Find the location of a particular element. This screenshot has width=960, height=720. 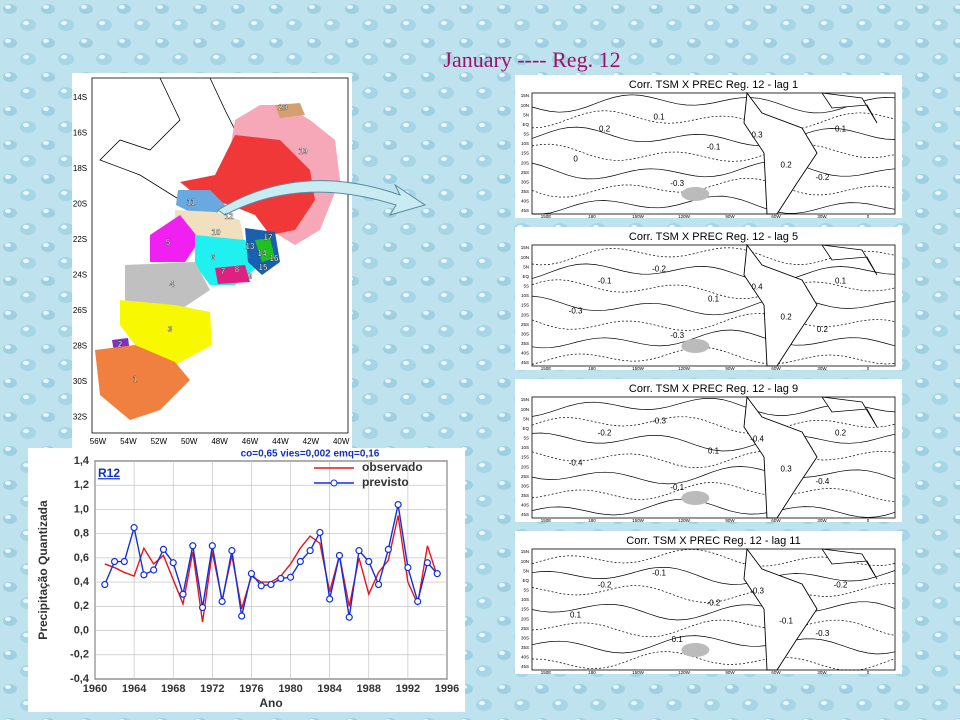

panel-title: Corr. TSM X PREC Reg. 12 - lag 5 is located at coordinates (713, 237).